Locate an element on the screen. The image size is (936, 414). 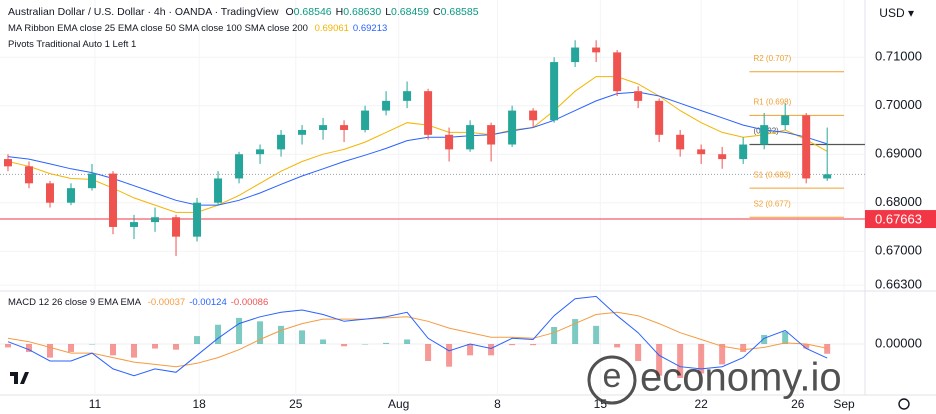
y-tick-label: 0.70000 is located at coordinates (898, 104).